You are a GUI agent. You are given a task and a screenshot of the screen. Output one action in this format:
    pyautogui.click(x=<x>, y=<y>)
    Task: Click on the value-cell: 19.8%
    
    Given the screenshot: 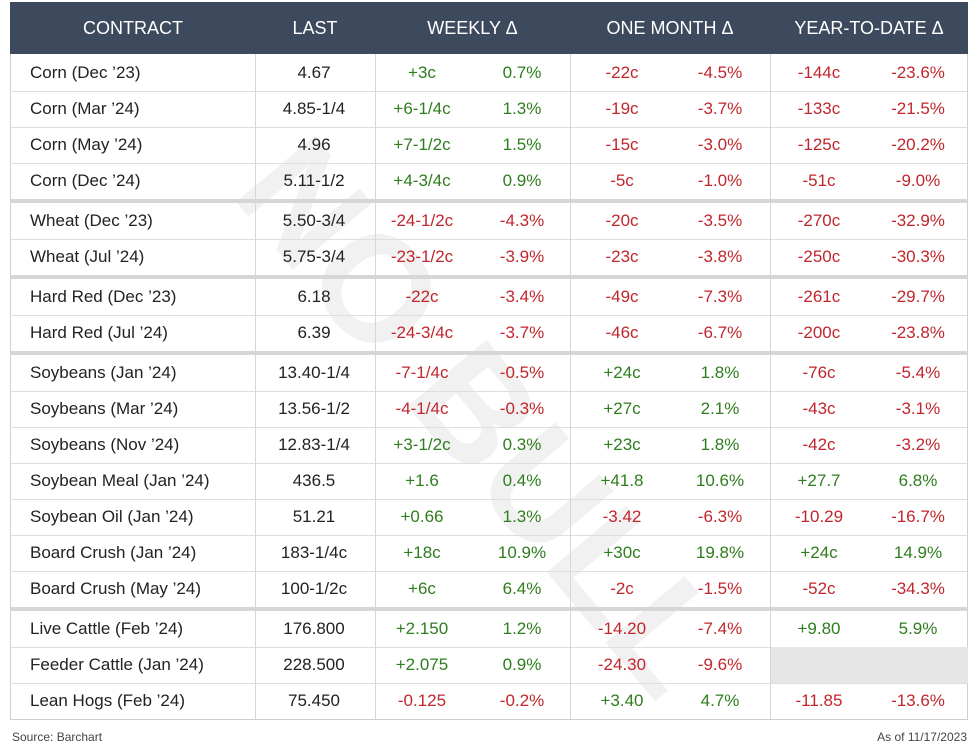 What is the action you would take?
    pyautogui.click(x=720, y=552)
    